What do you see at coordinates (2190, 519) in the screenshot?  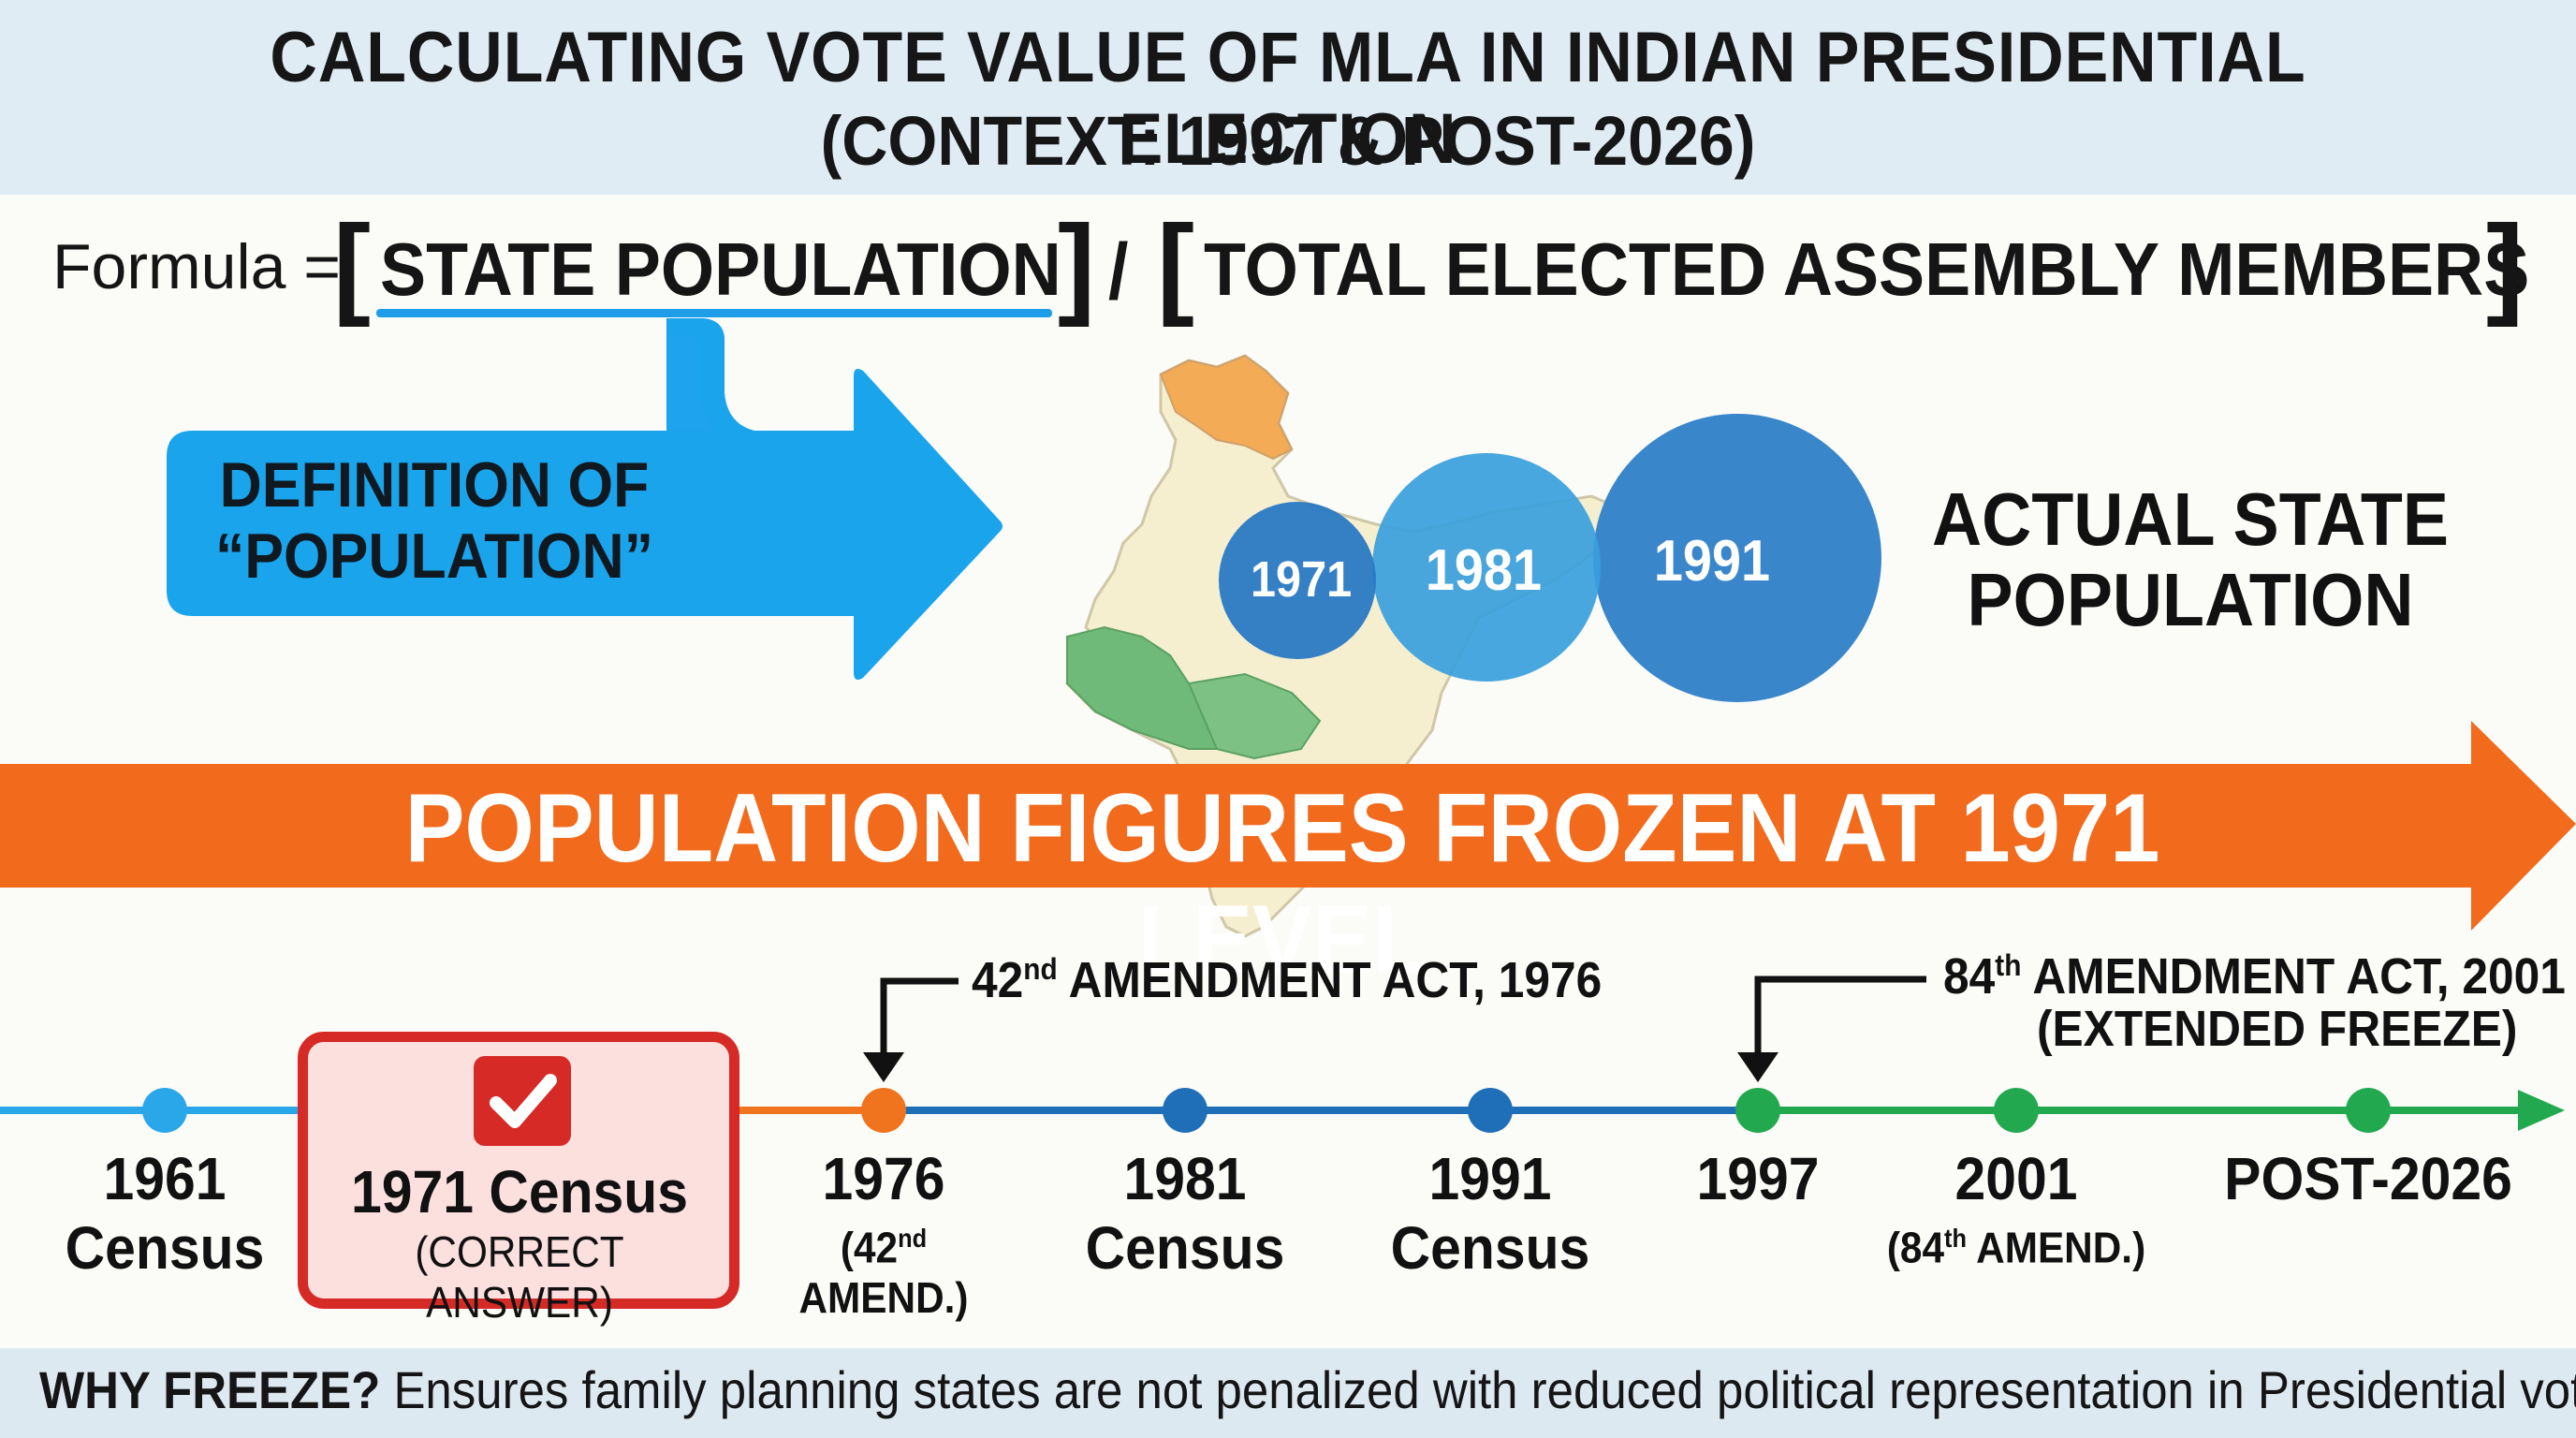 I see `actual-line1: ACTUAL STATE` at bounding box center [2190, 519].